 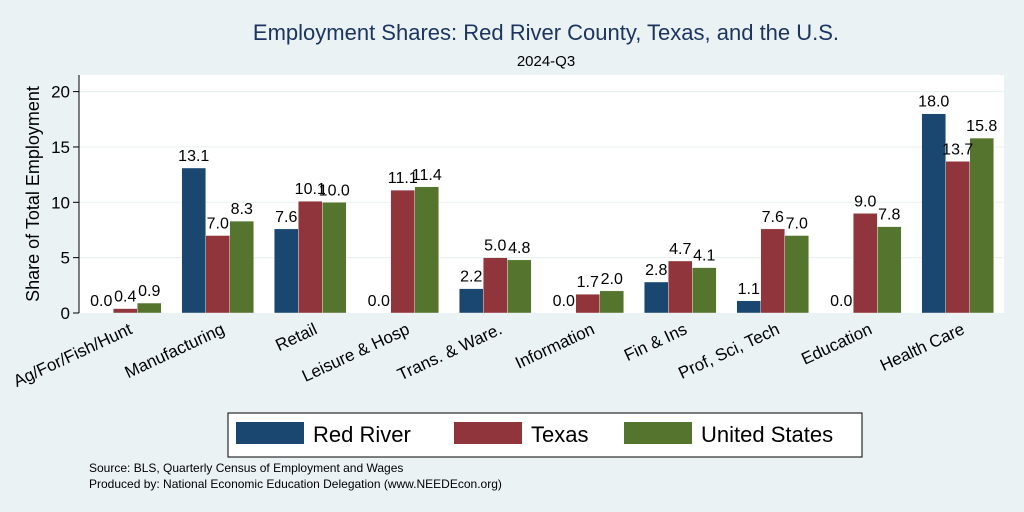 I want to click on bar-red-river-prof-sci-tech, so click(x=748, y=307).